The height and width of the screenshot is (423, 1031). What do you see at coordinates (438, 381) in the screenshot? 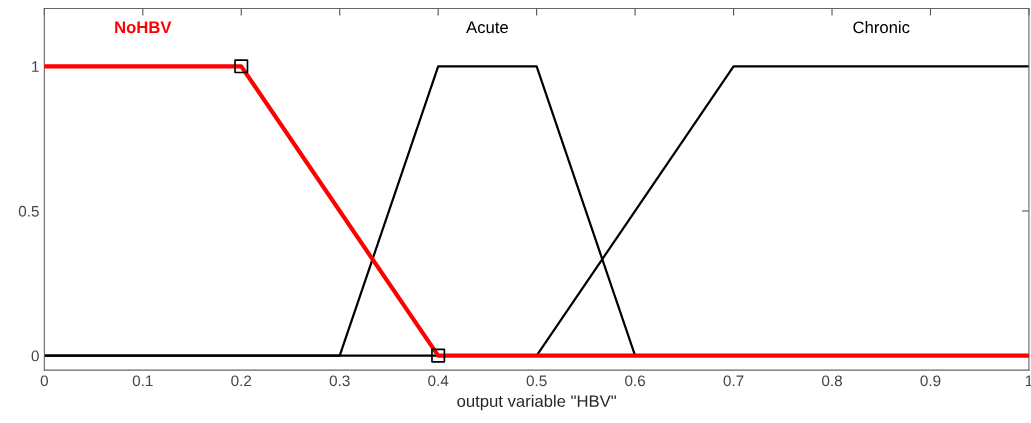
I see `x-tick-label: 0.4` at bounding box center [438, 381].